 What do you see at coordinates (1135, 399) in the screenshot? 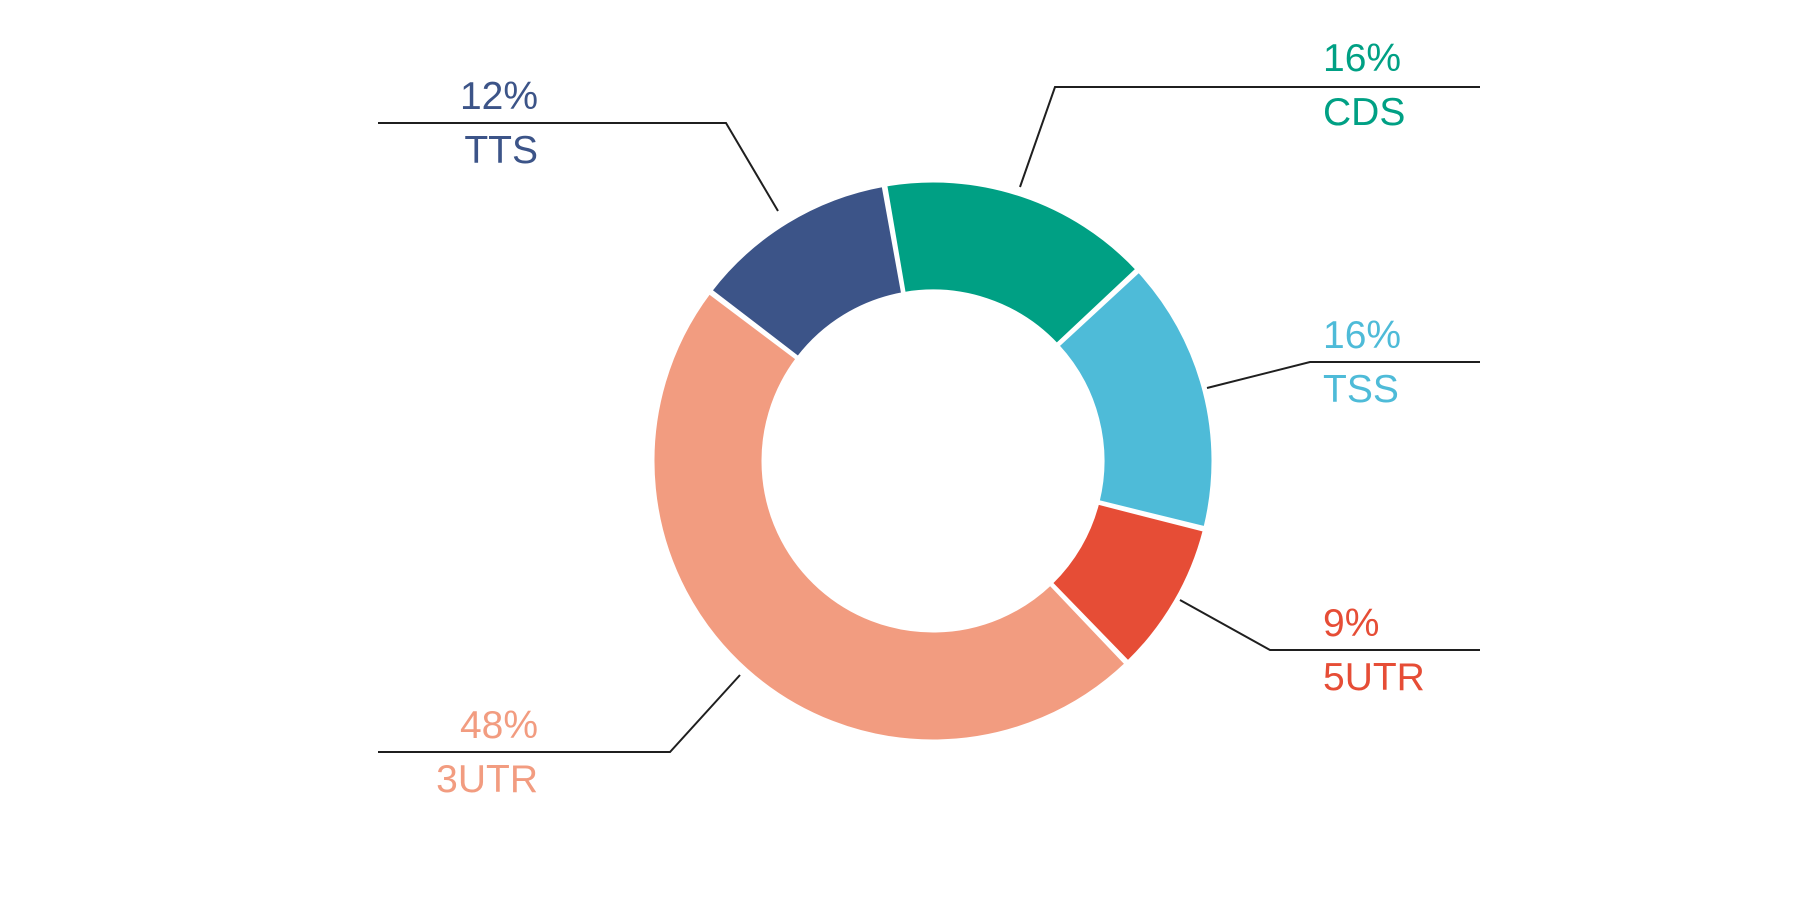
I see `slice-tss` at bounding box center [1135, 399].